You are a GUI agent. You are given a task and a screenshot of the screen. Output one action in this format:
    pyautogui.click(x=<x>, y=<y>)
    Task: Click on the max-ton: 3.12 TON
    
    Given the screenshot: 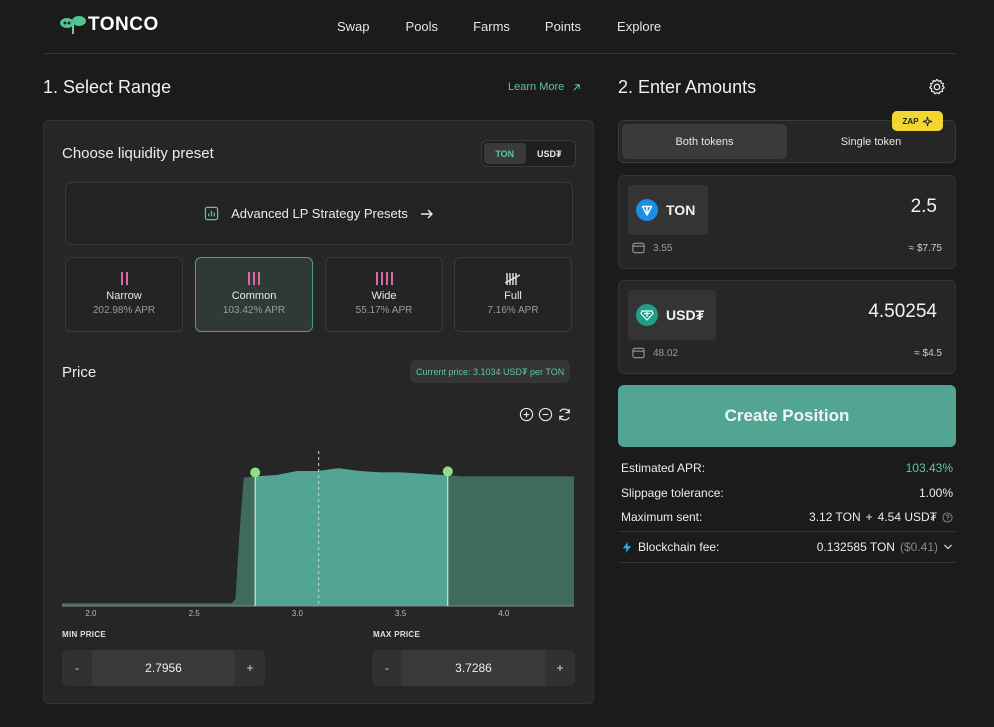 What is the action you would take?
    pyautogui.click(x=835, y=517)
    